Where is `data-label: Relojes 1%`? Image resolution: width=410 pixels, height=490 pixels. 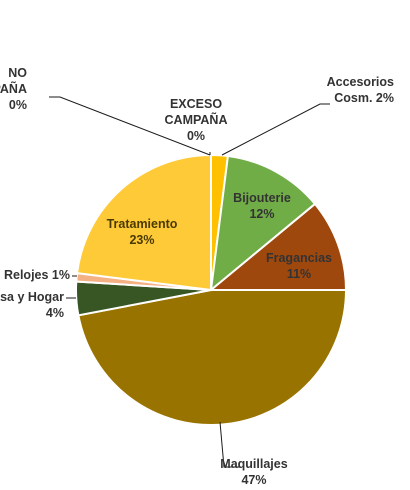
data-label: Relojes 1% is located at coordinates (37, 275).